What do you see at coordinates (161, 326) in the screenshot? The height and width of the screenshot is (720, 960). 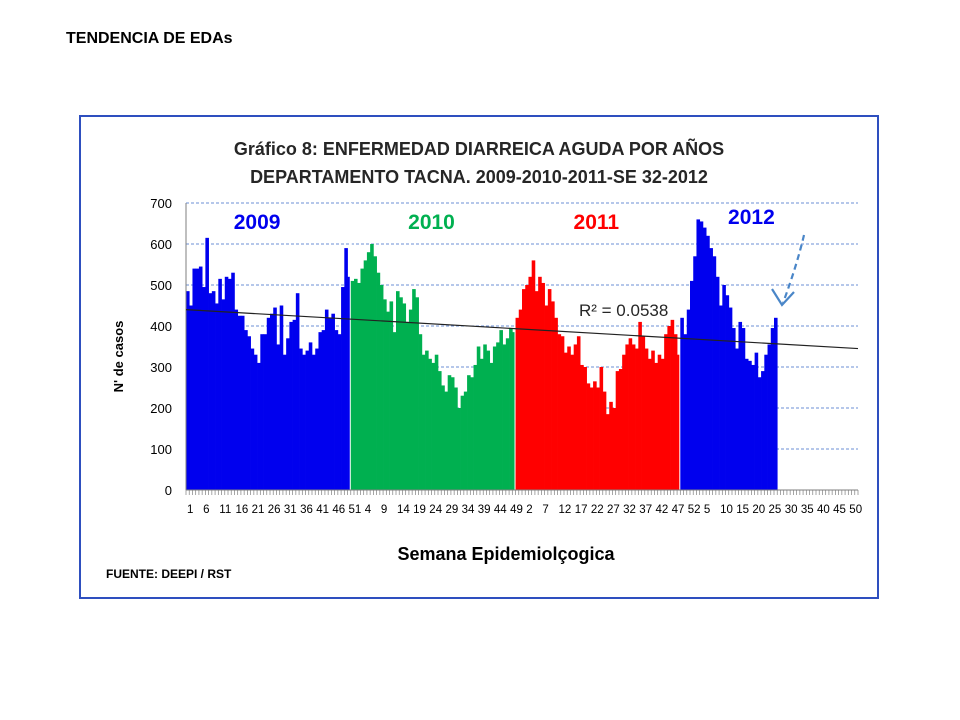 I see `y-tick-label: 400` at bounding box center [161, 326].